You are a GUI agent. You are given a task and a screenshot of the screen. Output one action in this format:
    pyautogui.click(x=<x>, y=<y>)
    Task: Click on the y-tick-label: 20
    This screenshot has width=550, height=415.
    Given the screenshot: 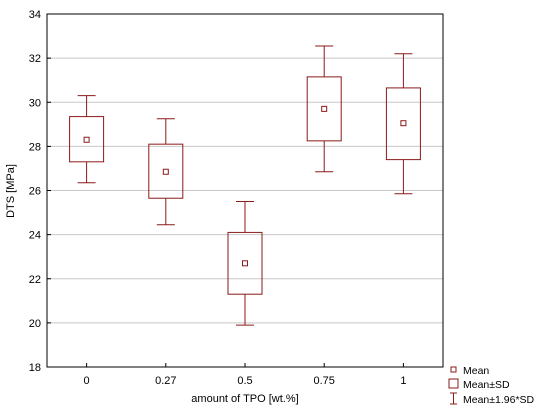 What is the action you would take?
    pyautogui.click(x=35, y=324)
    